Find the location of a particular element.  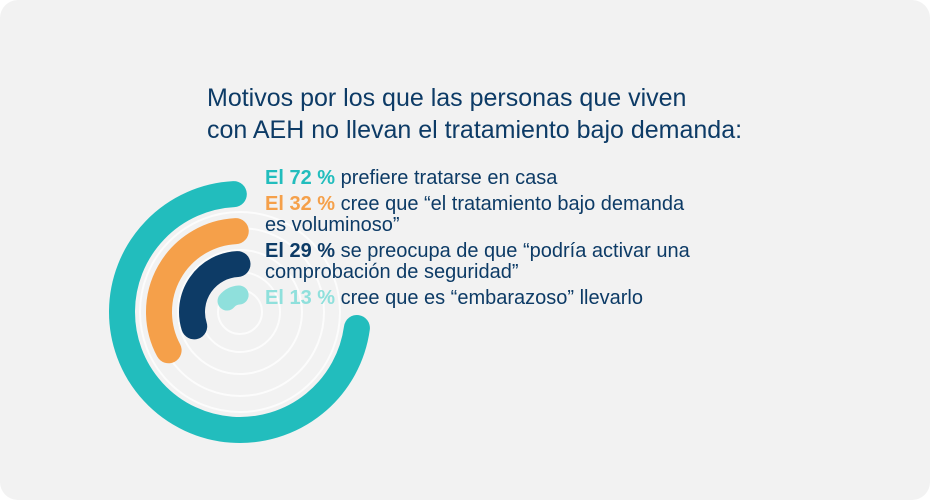

legend-item-percent: El 72 % is located at coordinates (300, 178).